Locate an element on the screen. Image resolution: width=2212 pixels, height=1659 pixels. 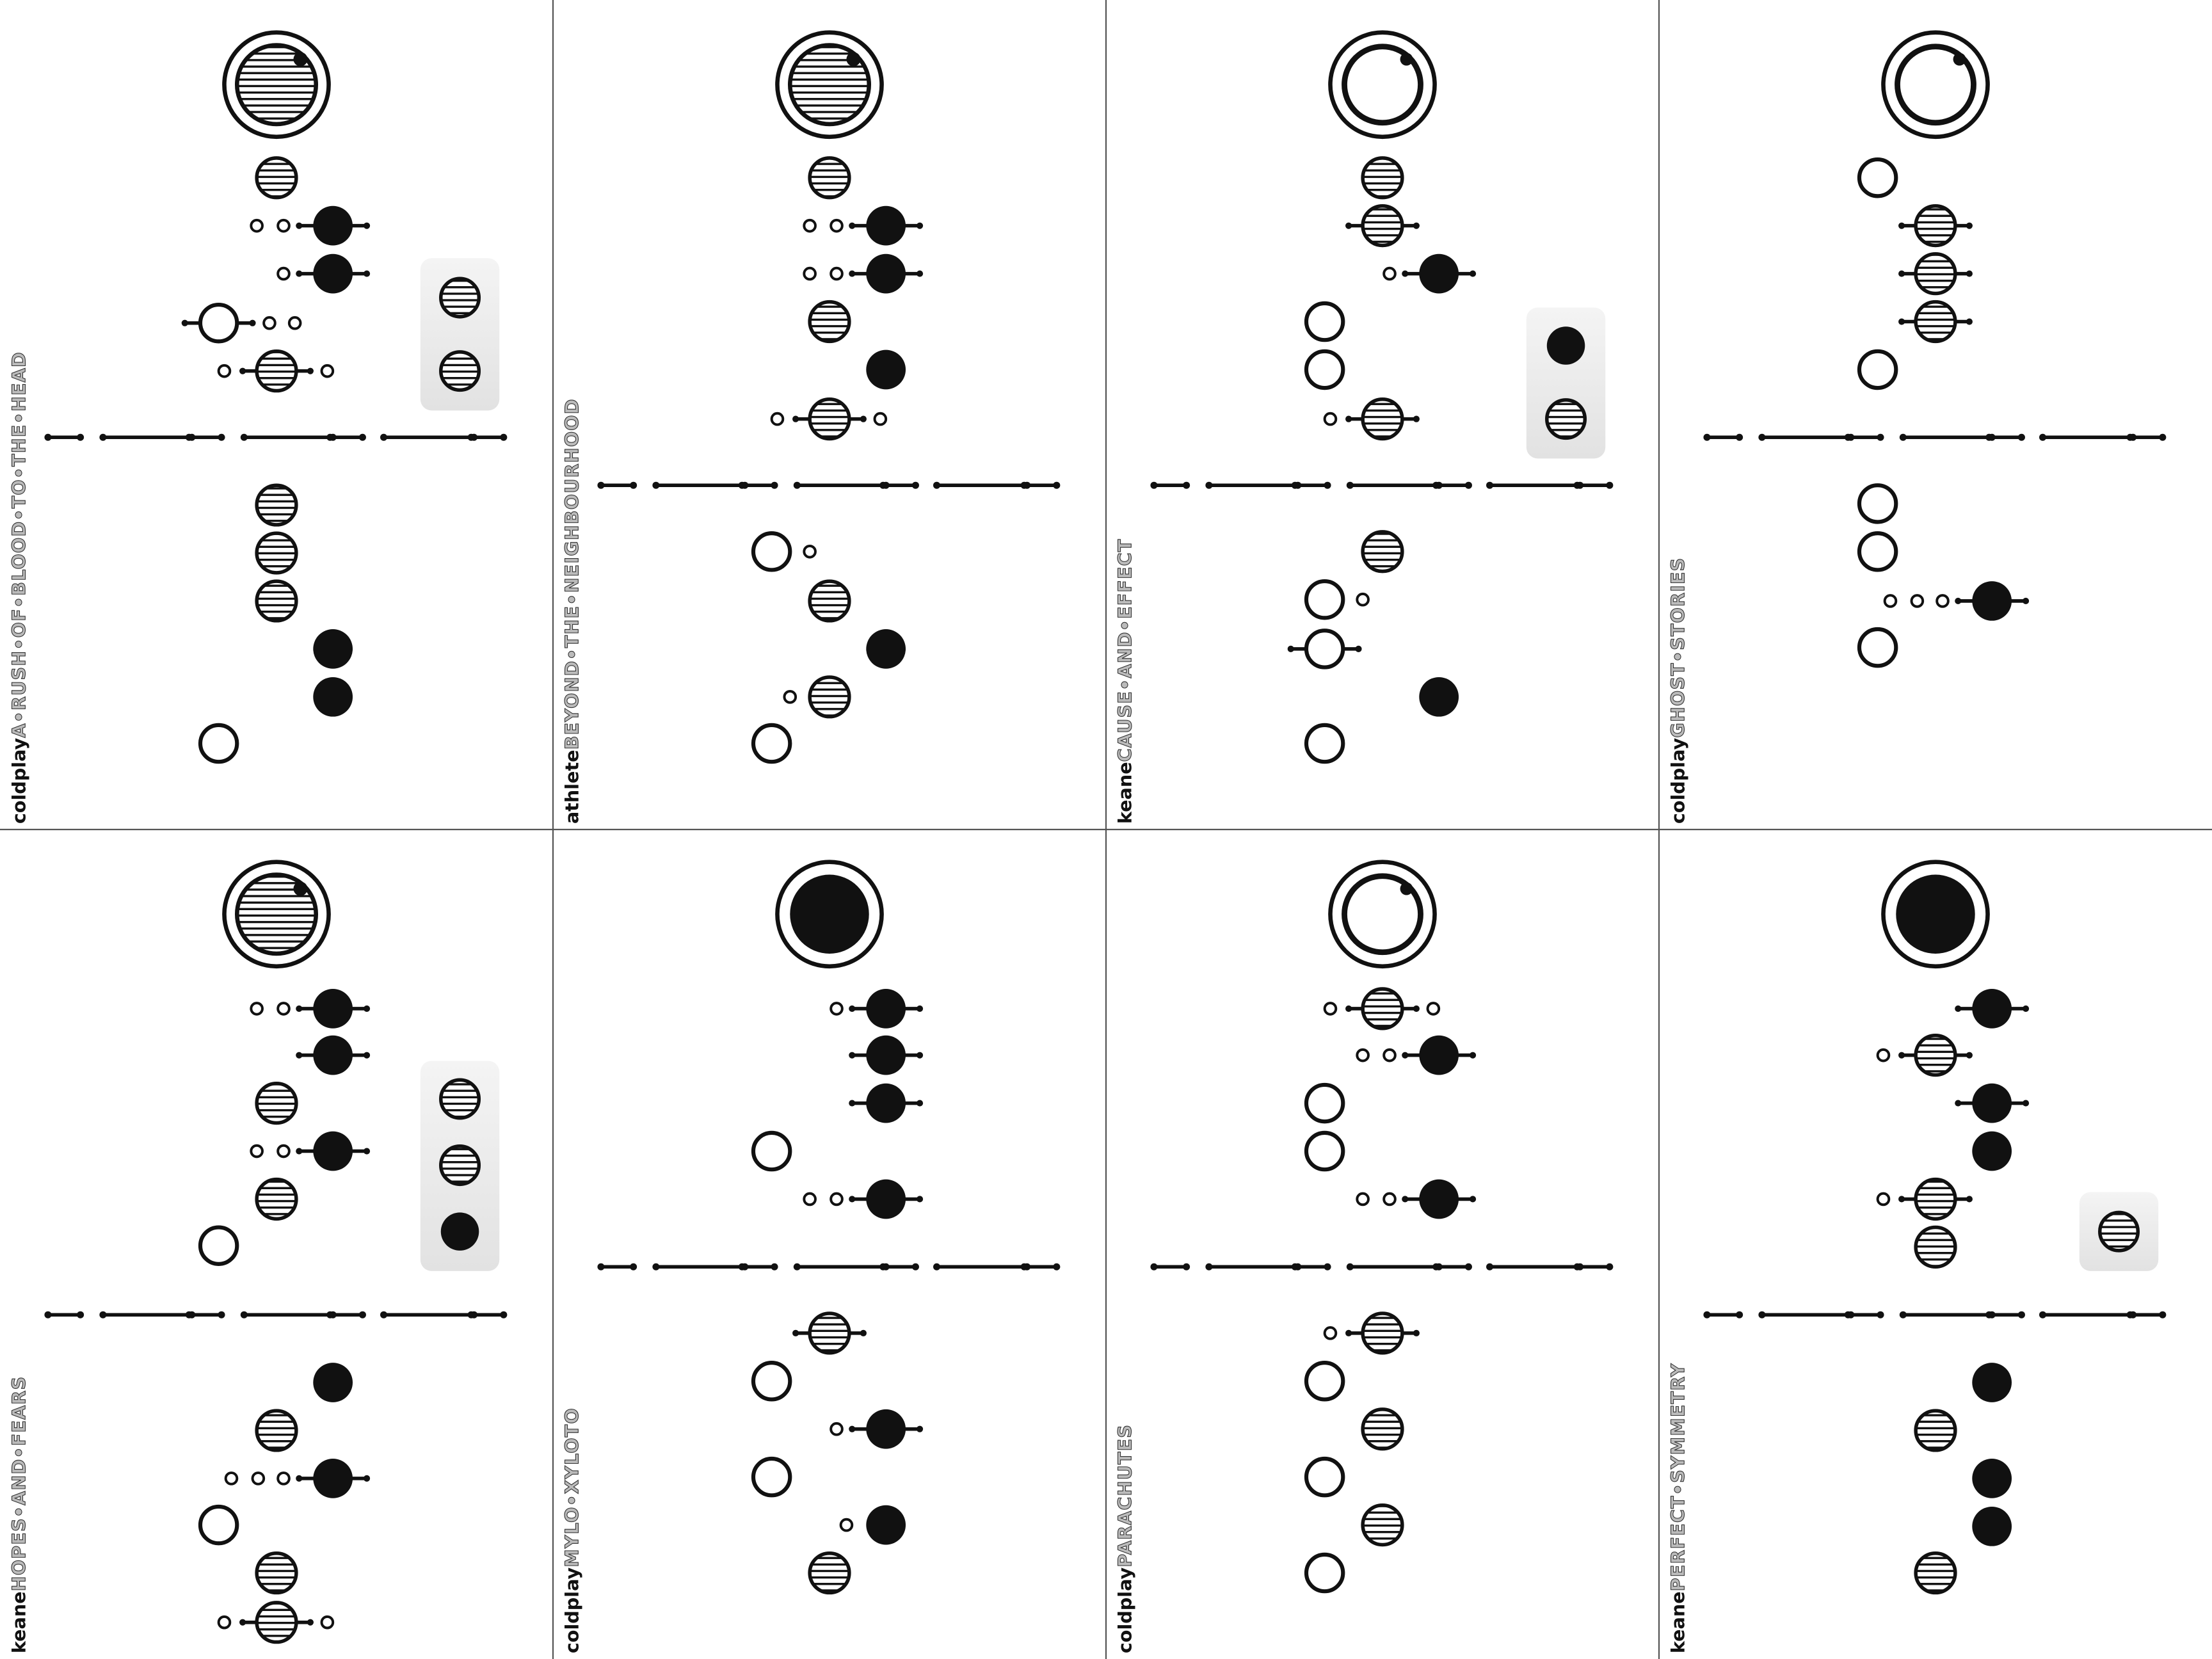
album-title: CAUSE•AND•EFFECT is located at coordinates (1125, 650).